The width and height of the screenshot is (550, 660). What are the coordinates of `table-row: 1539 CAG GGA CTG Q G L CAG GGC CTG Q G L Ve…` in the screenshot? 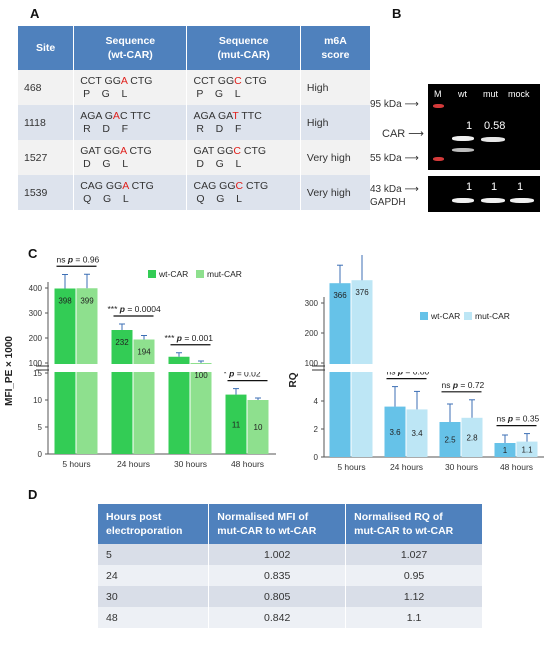 It's located at (194, 192).